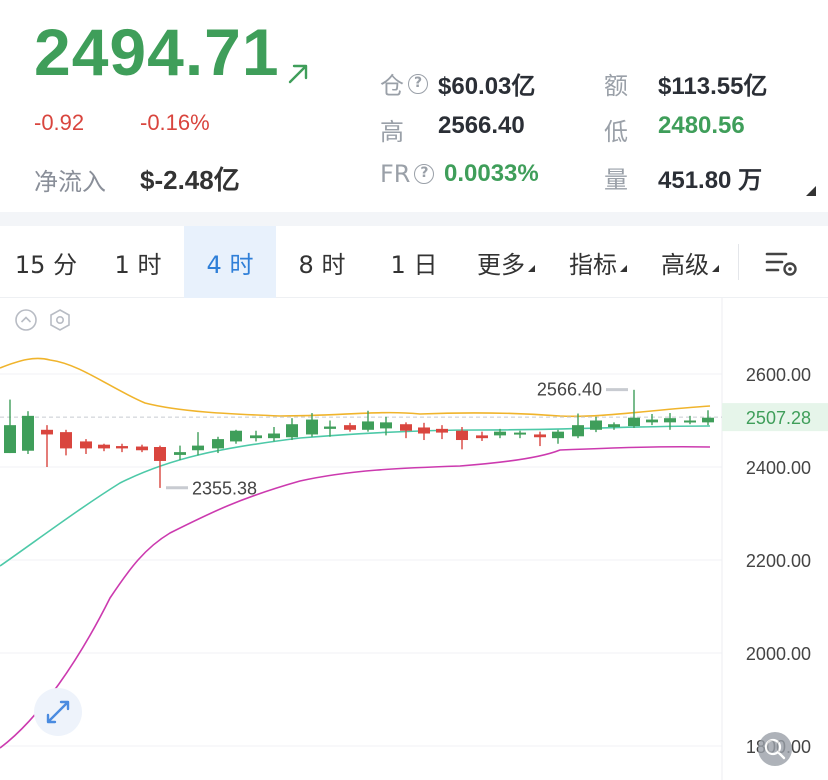 This screenshot has height=780, width=828. Describe the element at coordinates (59, 122) in the screenshot. I see `price-change-abs: -0.92` at that location.